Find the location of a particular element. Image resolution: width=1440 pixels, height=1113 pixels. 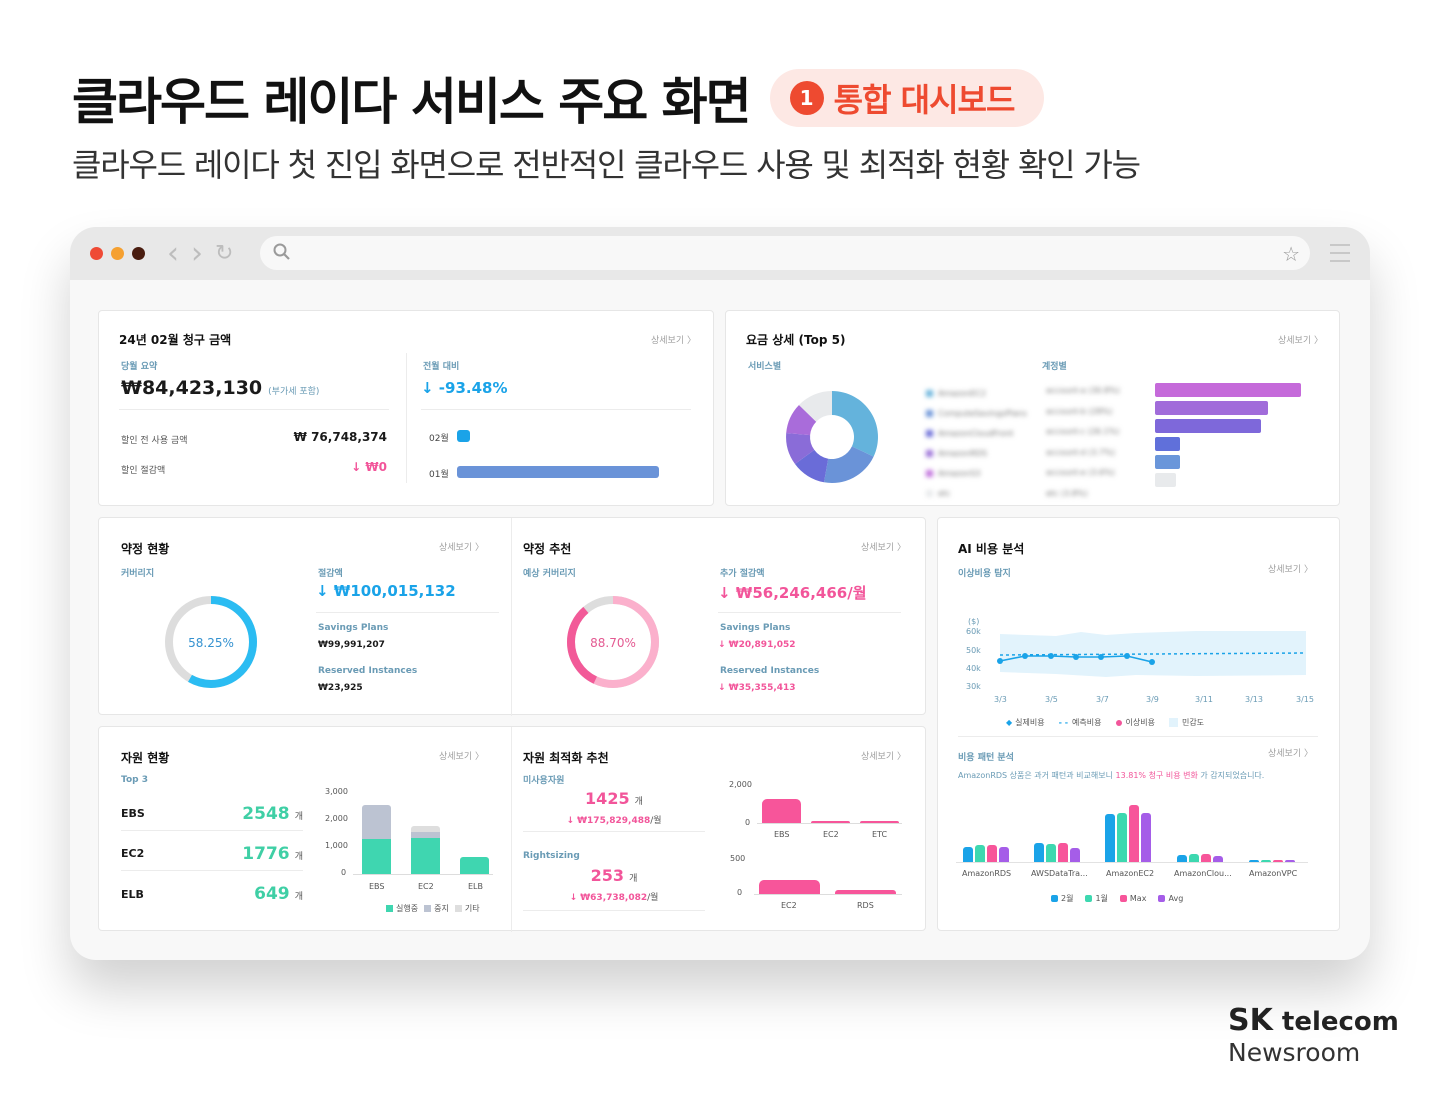

close-dot is located at coordinates (96, 253).